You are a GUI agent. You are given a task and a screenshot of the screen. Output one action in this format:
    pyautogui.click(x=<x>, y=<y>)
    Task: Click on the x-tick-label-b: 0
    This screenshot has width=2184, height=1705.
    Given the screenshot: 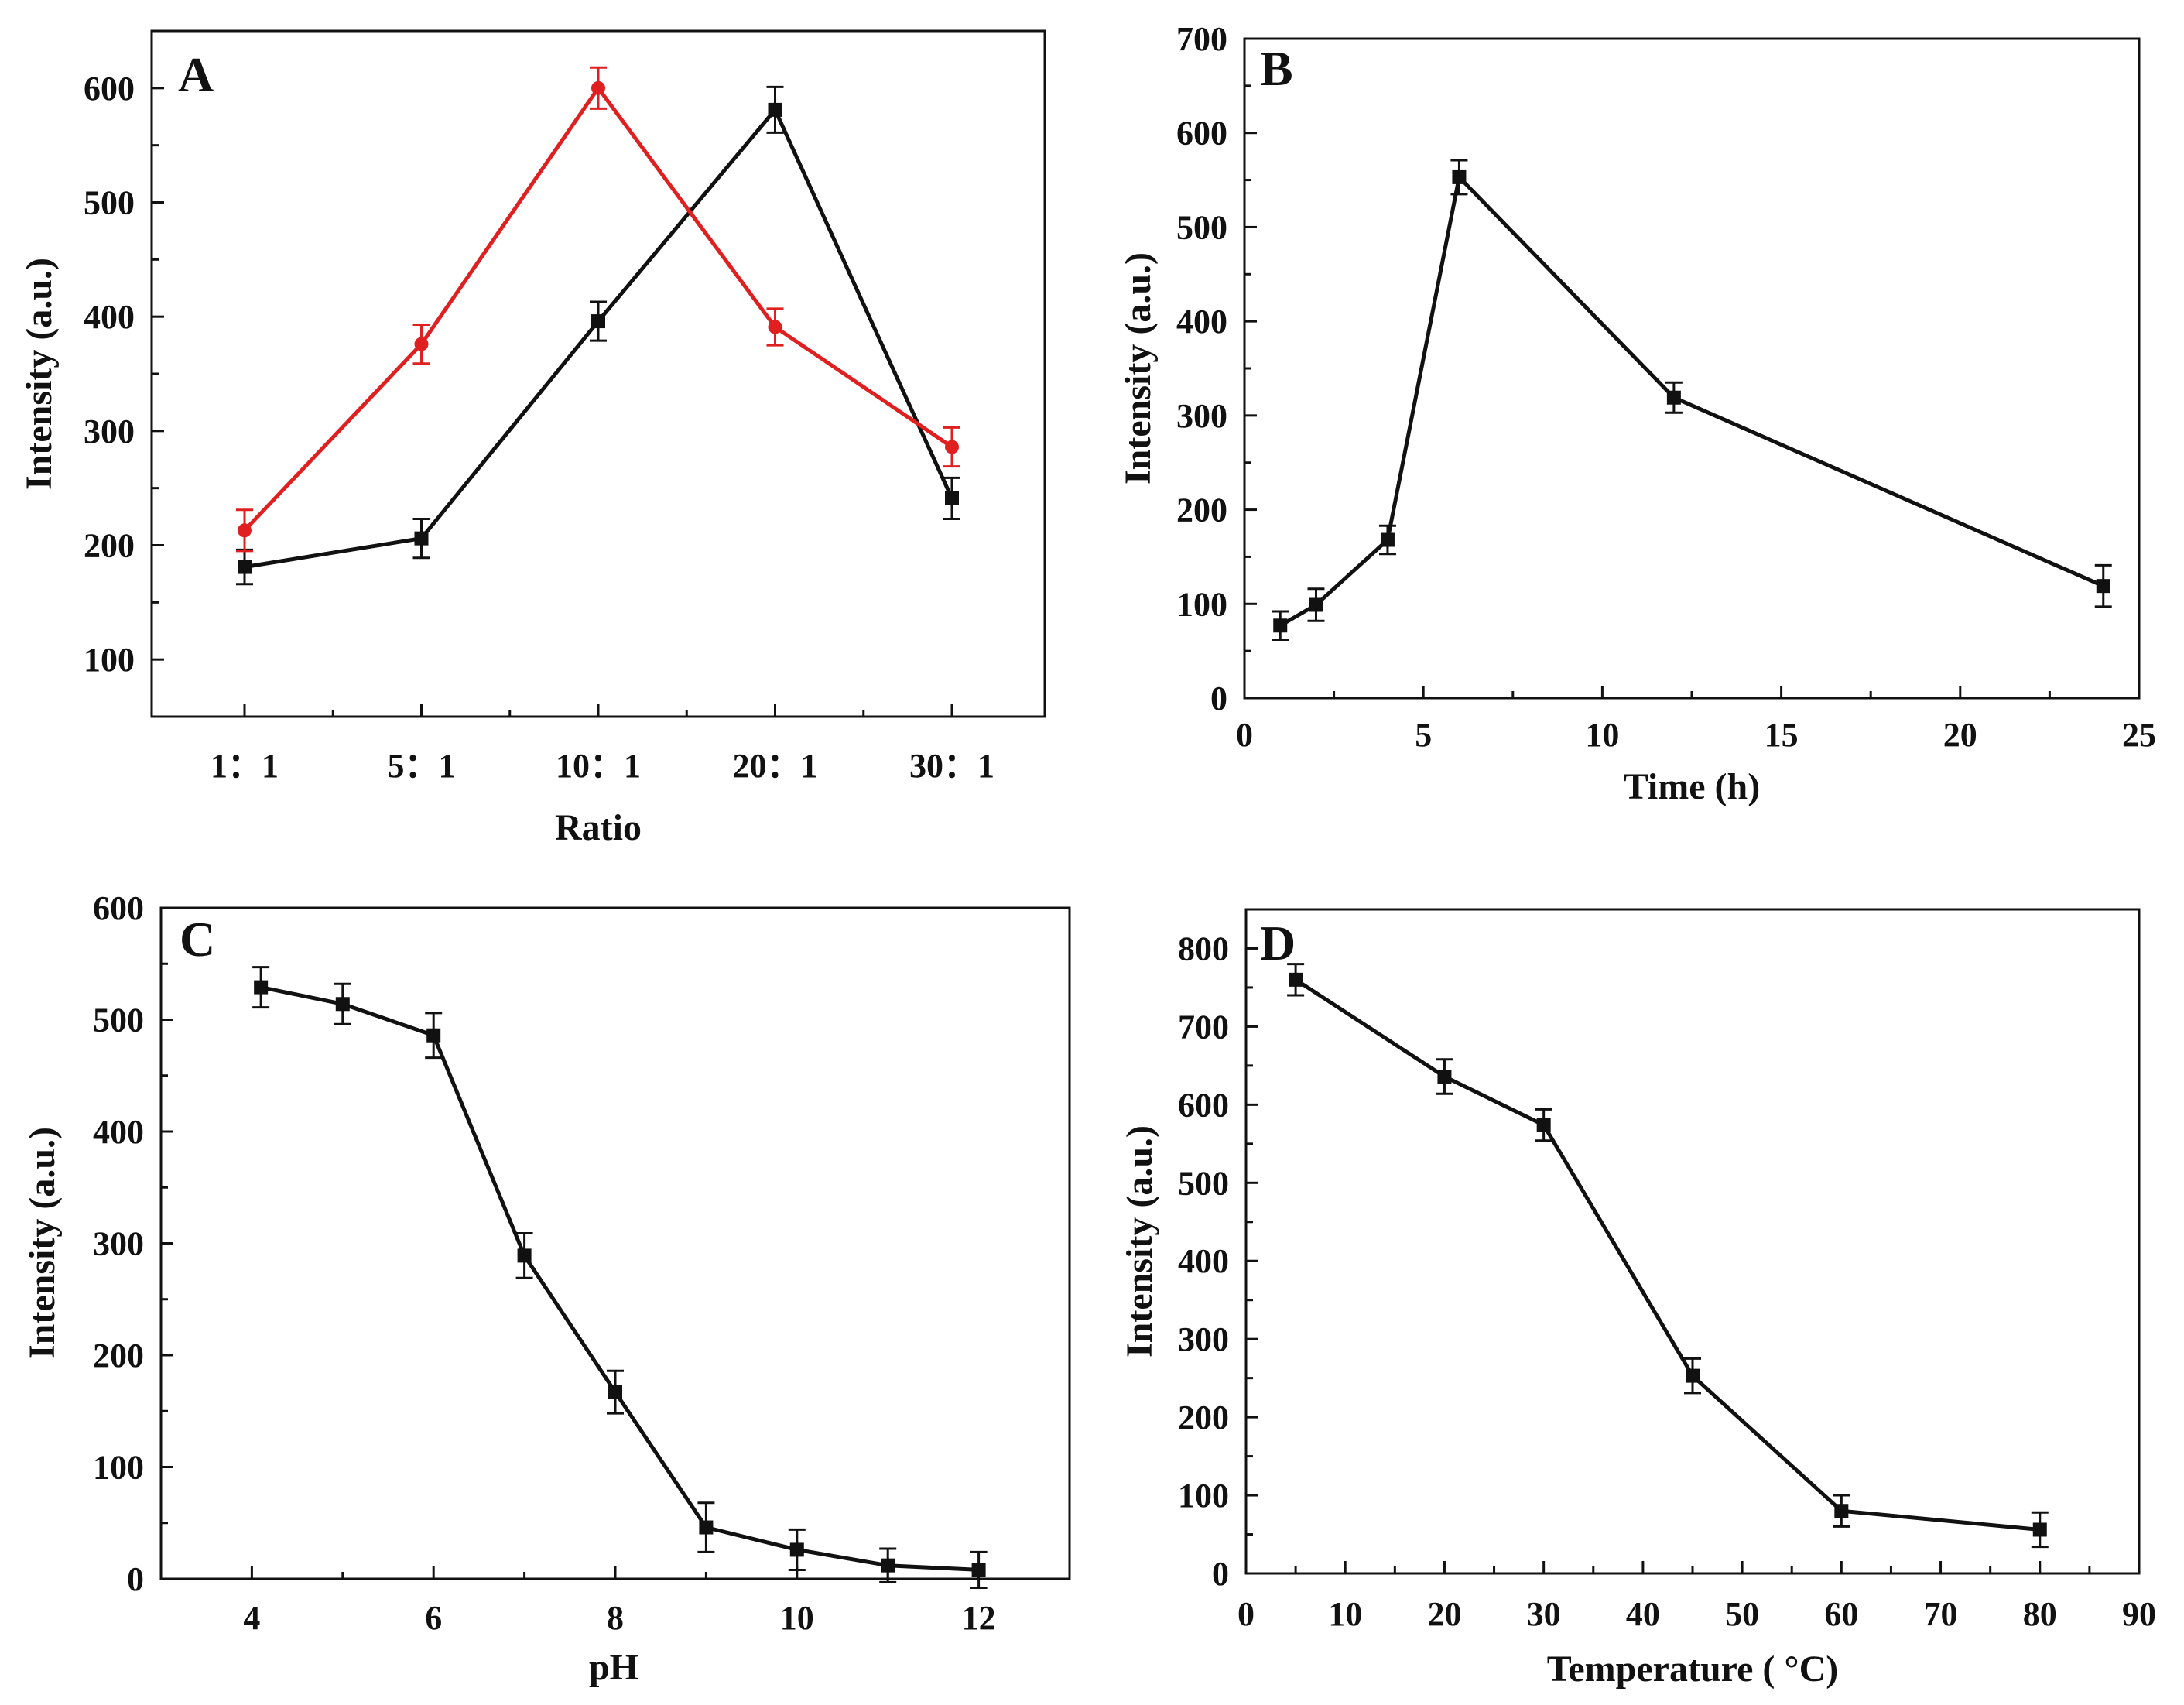 What is the action you would take?
    pyautogui.click(x=1244, y=735)
    